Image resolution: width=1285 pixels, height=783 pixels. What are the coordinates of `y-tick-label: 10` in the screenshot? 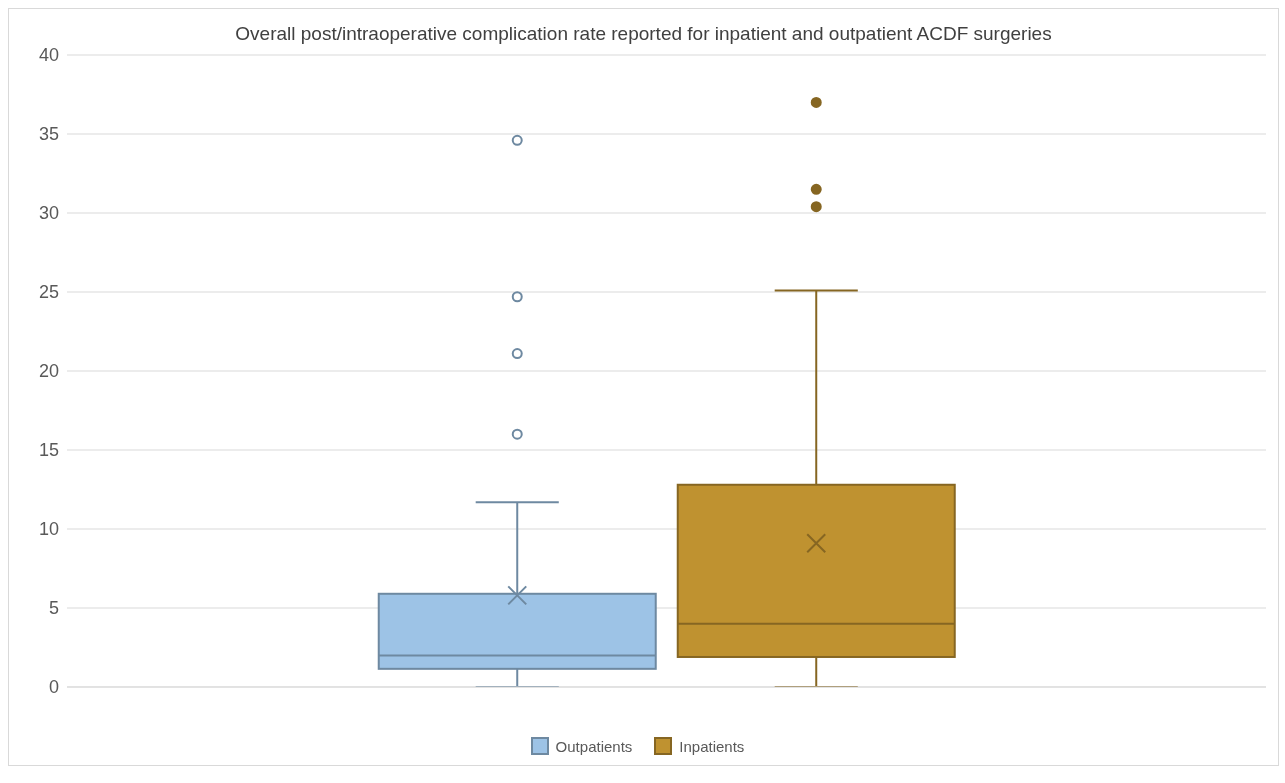 It's located at (48, 529).